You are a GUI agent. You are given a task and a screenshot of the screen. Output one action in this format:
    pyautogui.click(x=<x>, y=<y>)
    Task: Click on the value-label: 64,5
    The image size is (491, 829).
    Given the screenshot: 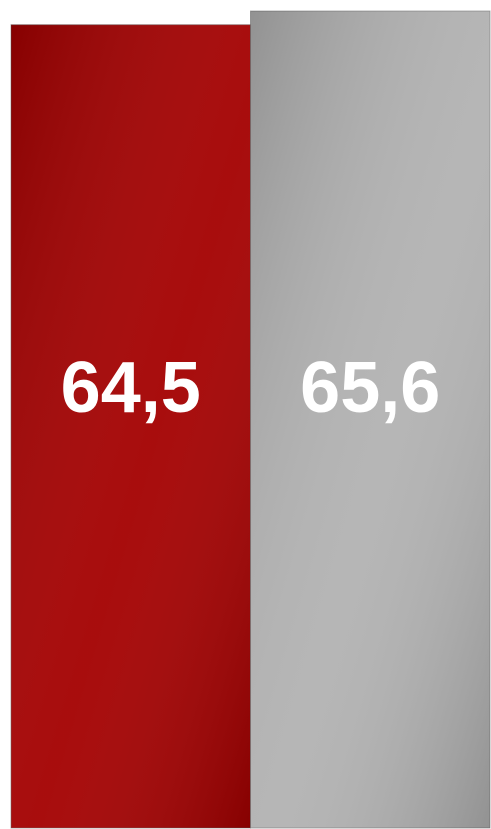 What is the action you would take?
    pyautogui.click(x=131, y=388)
    